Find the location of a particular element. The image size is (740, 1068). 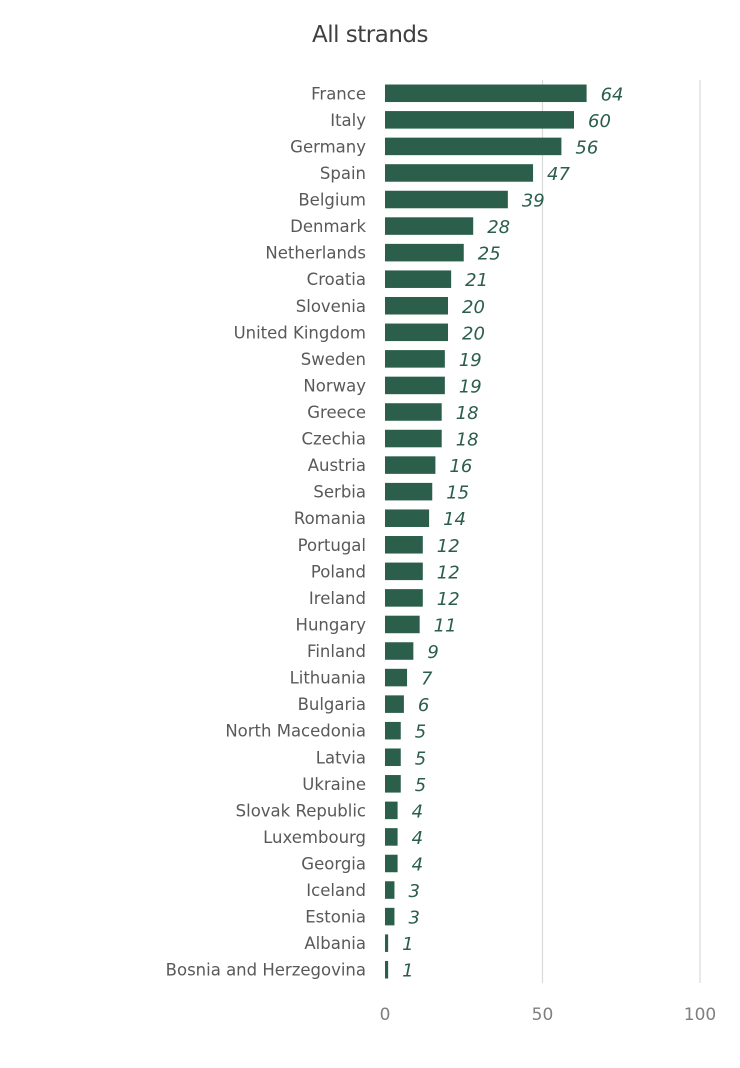

value-label: 3 is located at coordinates (413, 891).